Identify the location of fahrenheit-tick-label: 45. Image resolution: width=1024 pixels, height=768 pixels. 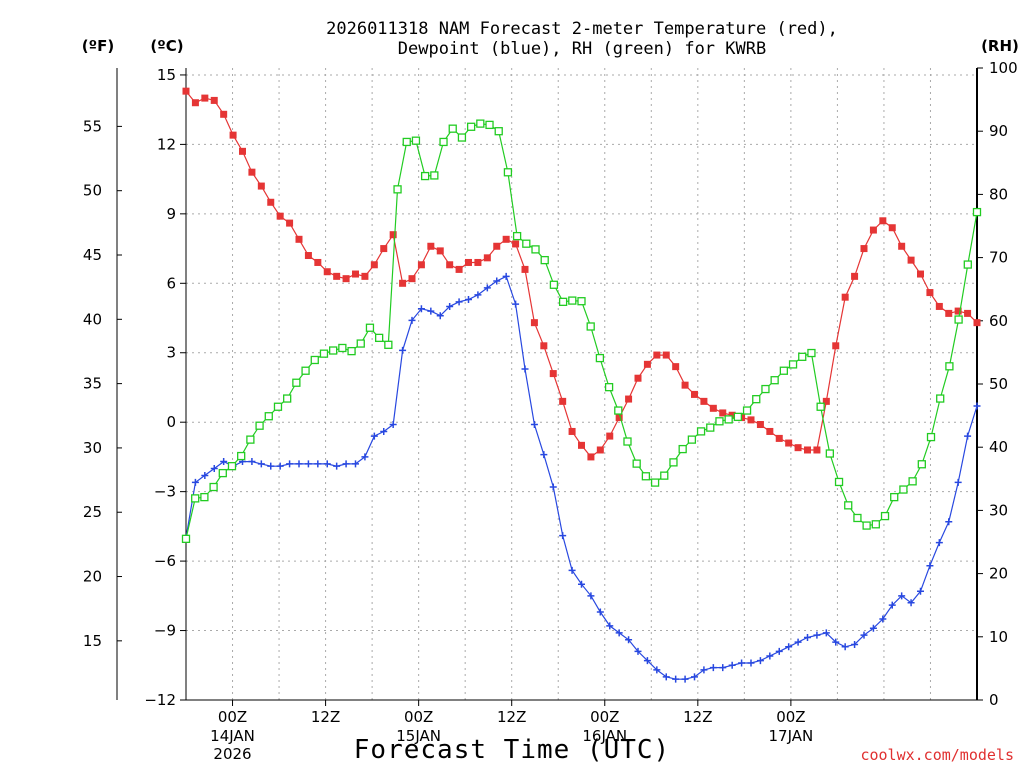
(92, 255).